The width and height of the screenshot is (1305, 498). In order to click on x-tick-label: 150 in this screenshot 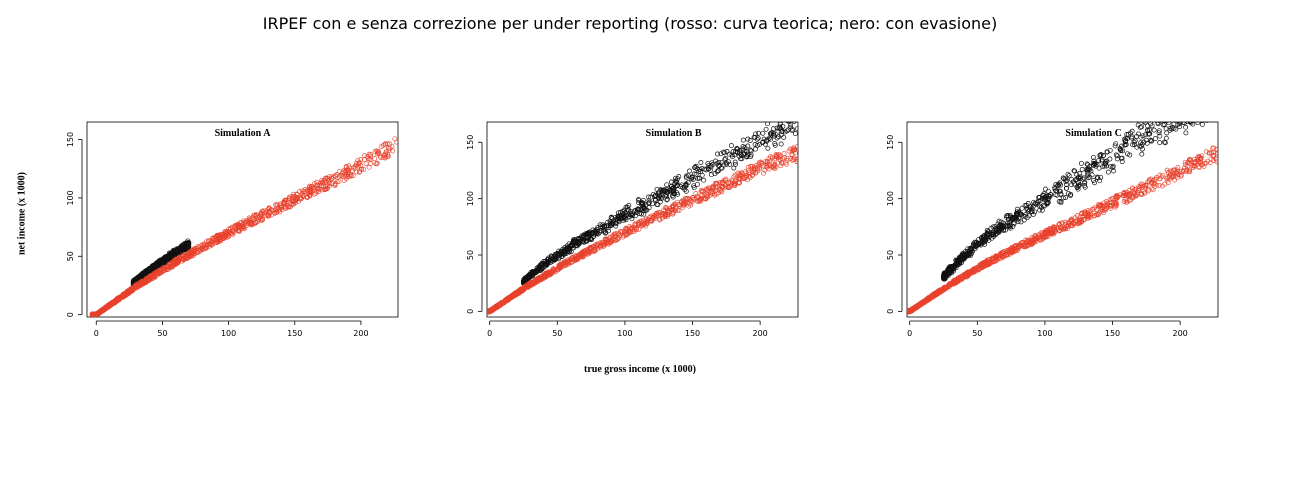, I will do `click(692, 333)`.